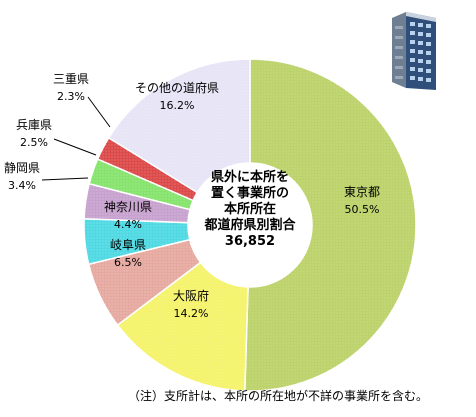  Describe the element at coordinates (22, 168) in the screenshot. I see `slice-label: 静岡県` at that location.